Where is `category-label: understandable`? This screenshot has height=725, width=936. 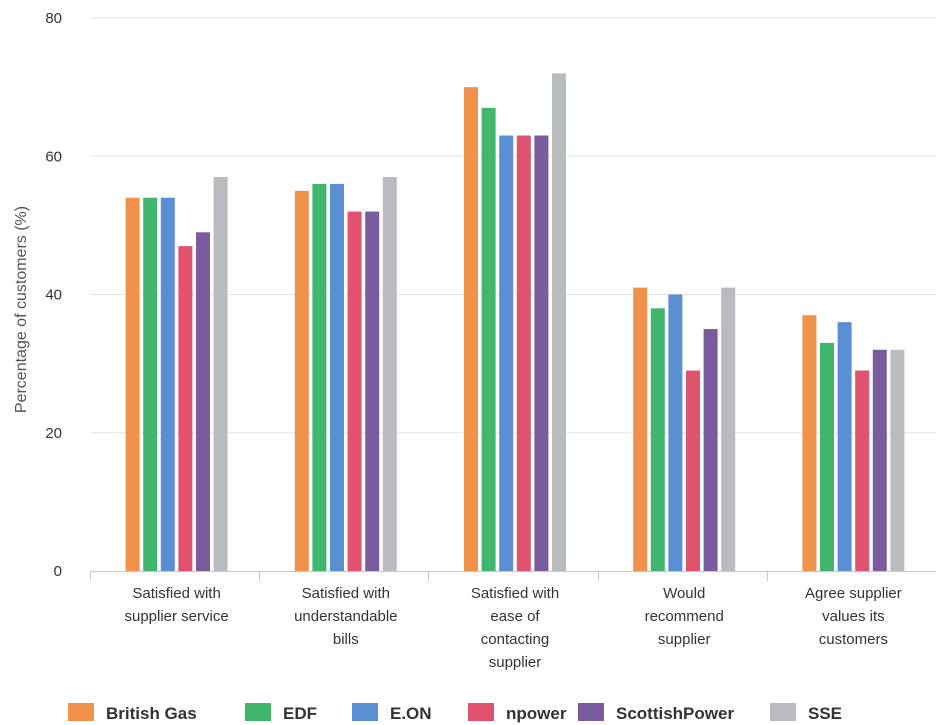
category-label: understandable is located at coordinates (345, 616).